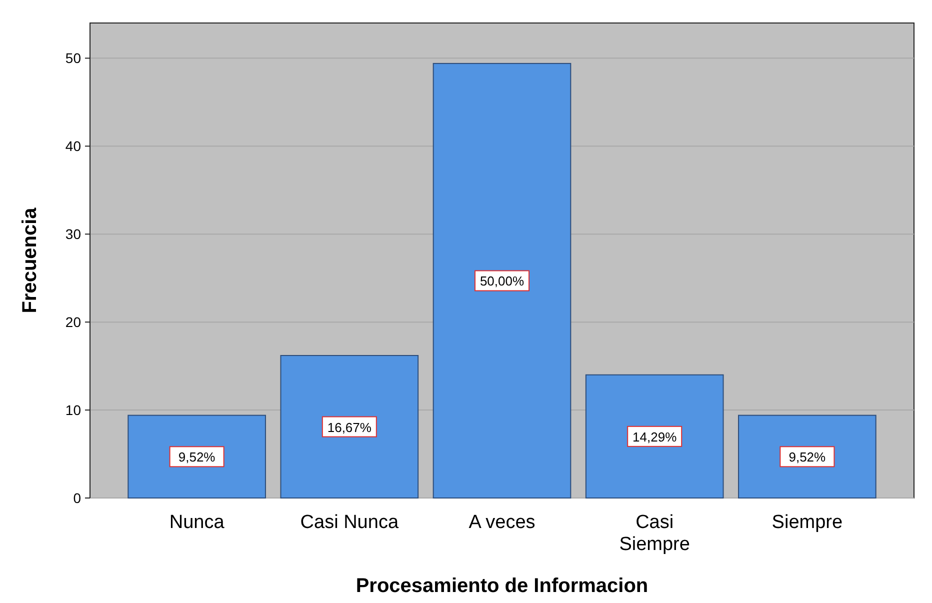 This screenshot has width=932, height=603. Describe the element at coordinates (30, 260) in the screenshot. I see `y-axis-title: Frecuencia` at that location.